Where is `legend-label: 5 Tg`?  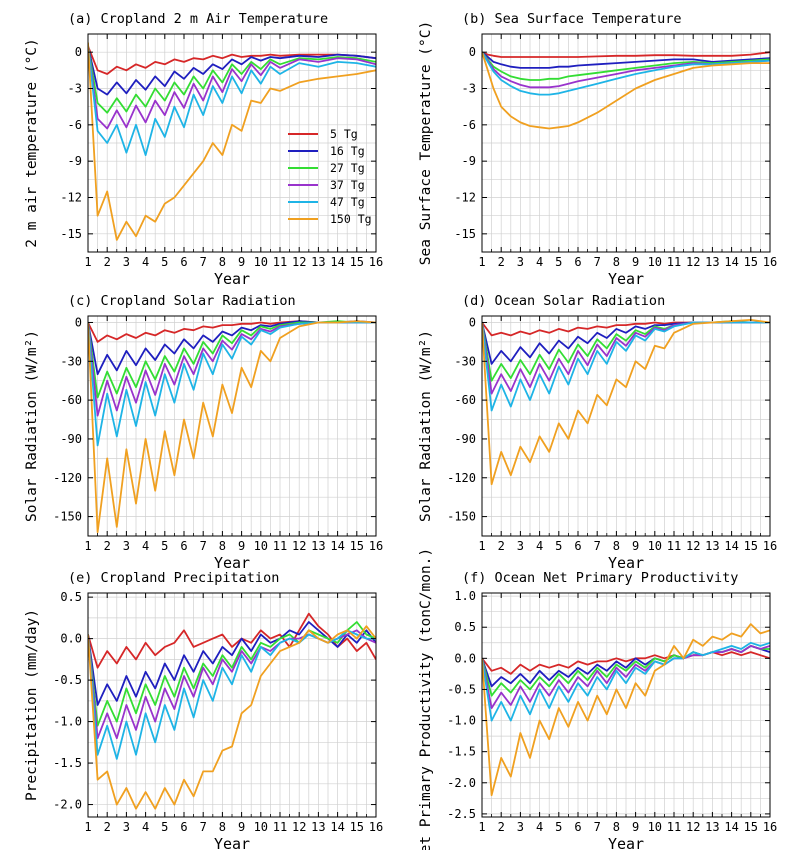 legend-label: 5 Tg is located at coordinates (344, 134).